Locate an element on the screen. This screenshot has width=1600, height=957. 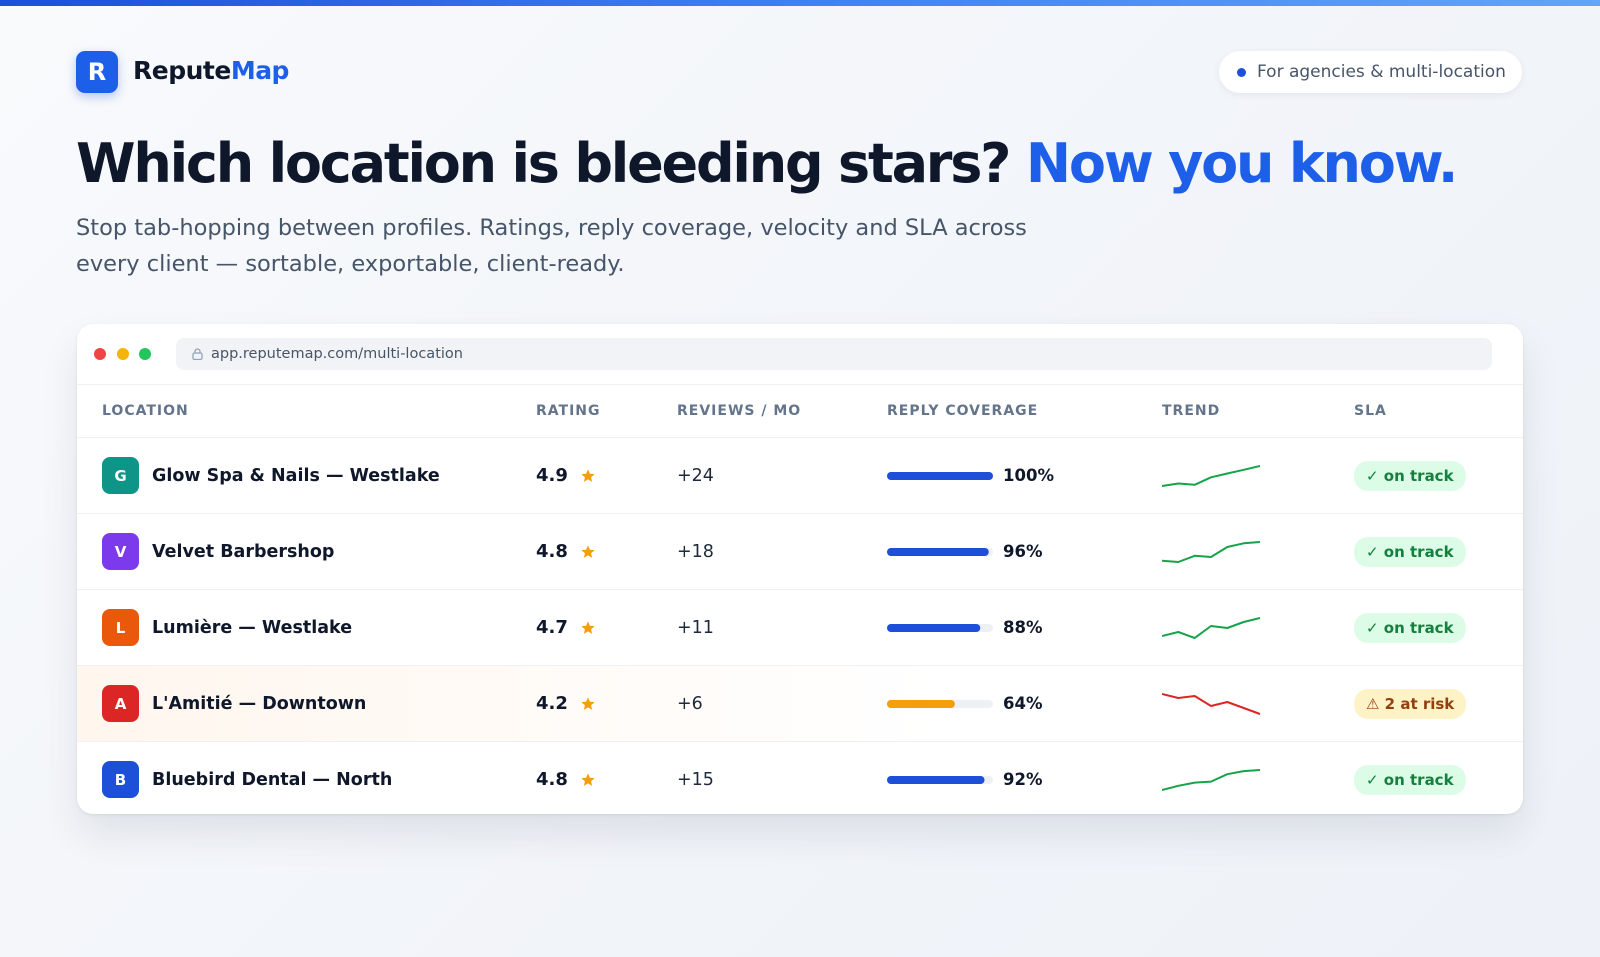
headline-main: Which location is bleeding stars? is located at coordinates (544, 163).